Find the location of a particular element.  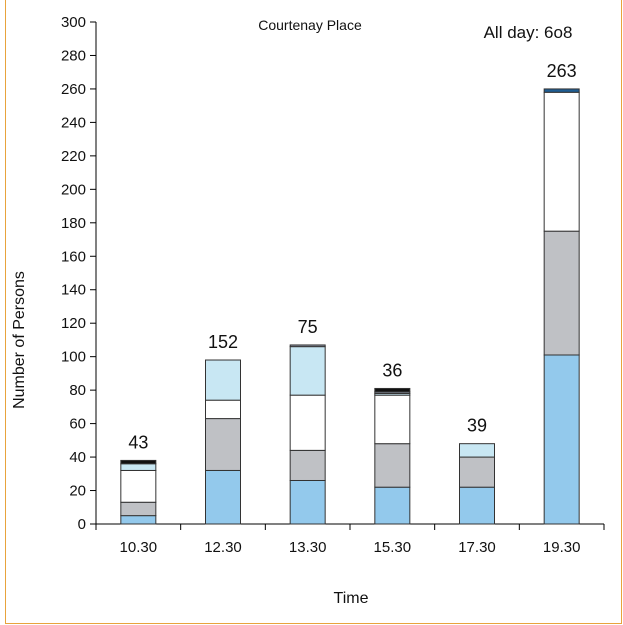

all-day-annotation: All day: 6o8 is located at coordinates (528, 32).